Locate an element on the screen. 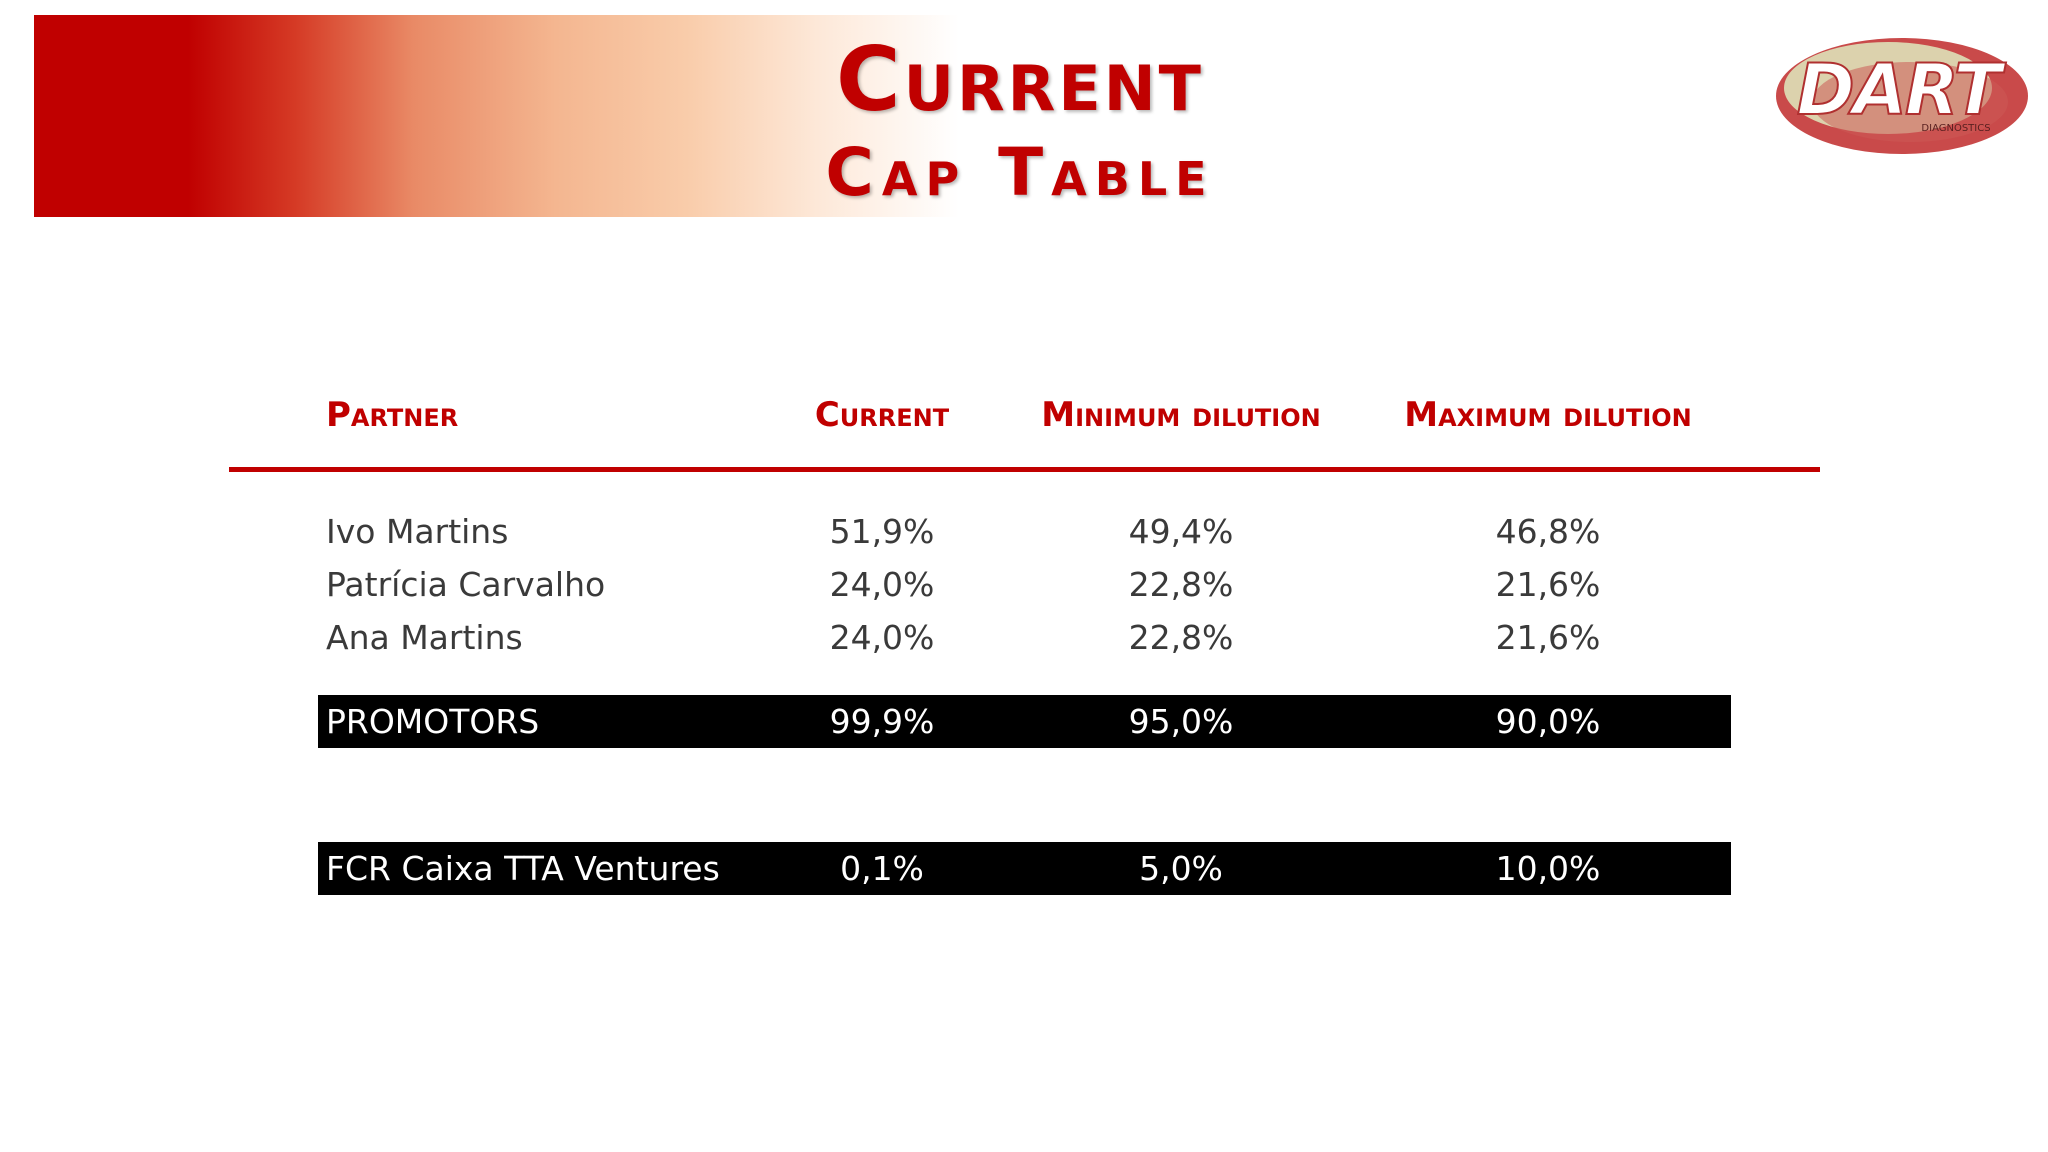 This screenshot has height=1152, width=2048. promotors-current: 99,9% is located at coordinates (882, 721).